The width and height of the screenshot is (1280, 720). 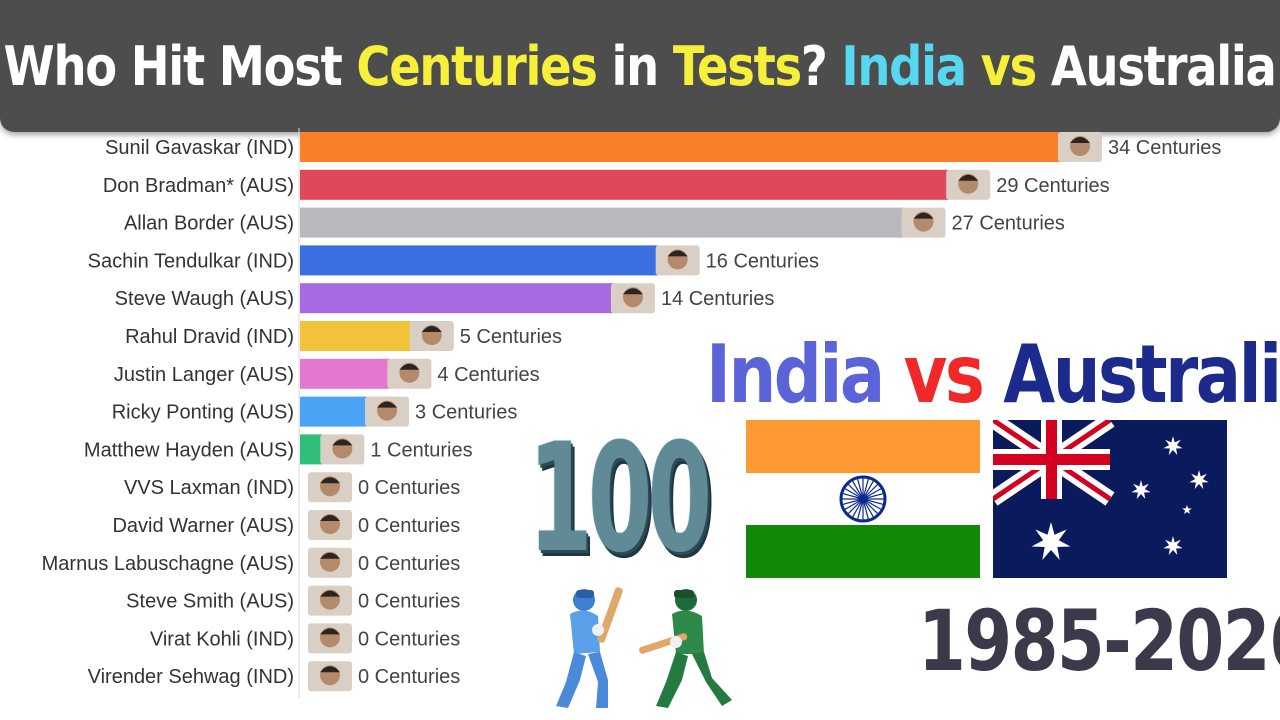 I want to click on value-label: 1 Centuries, so click(x=421, y=450).